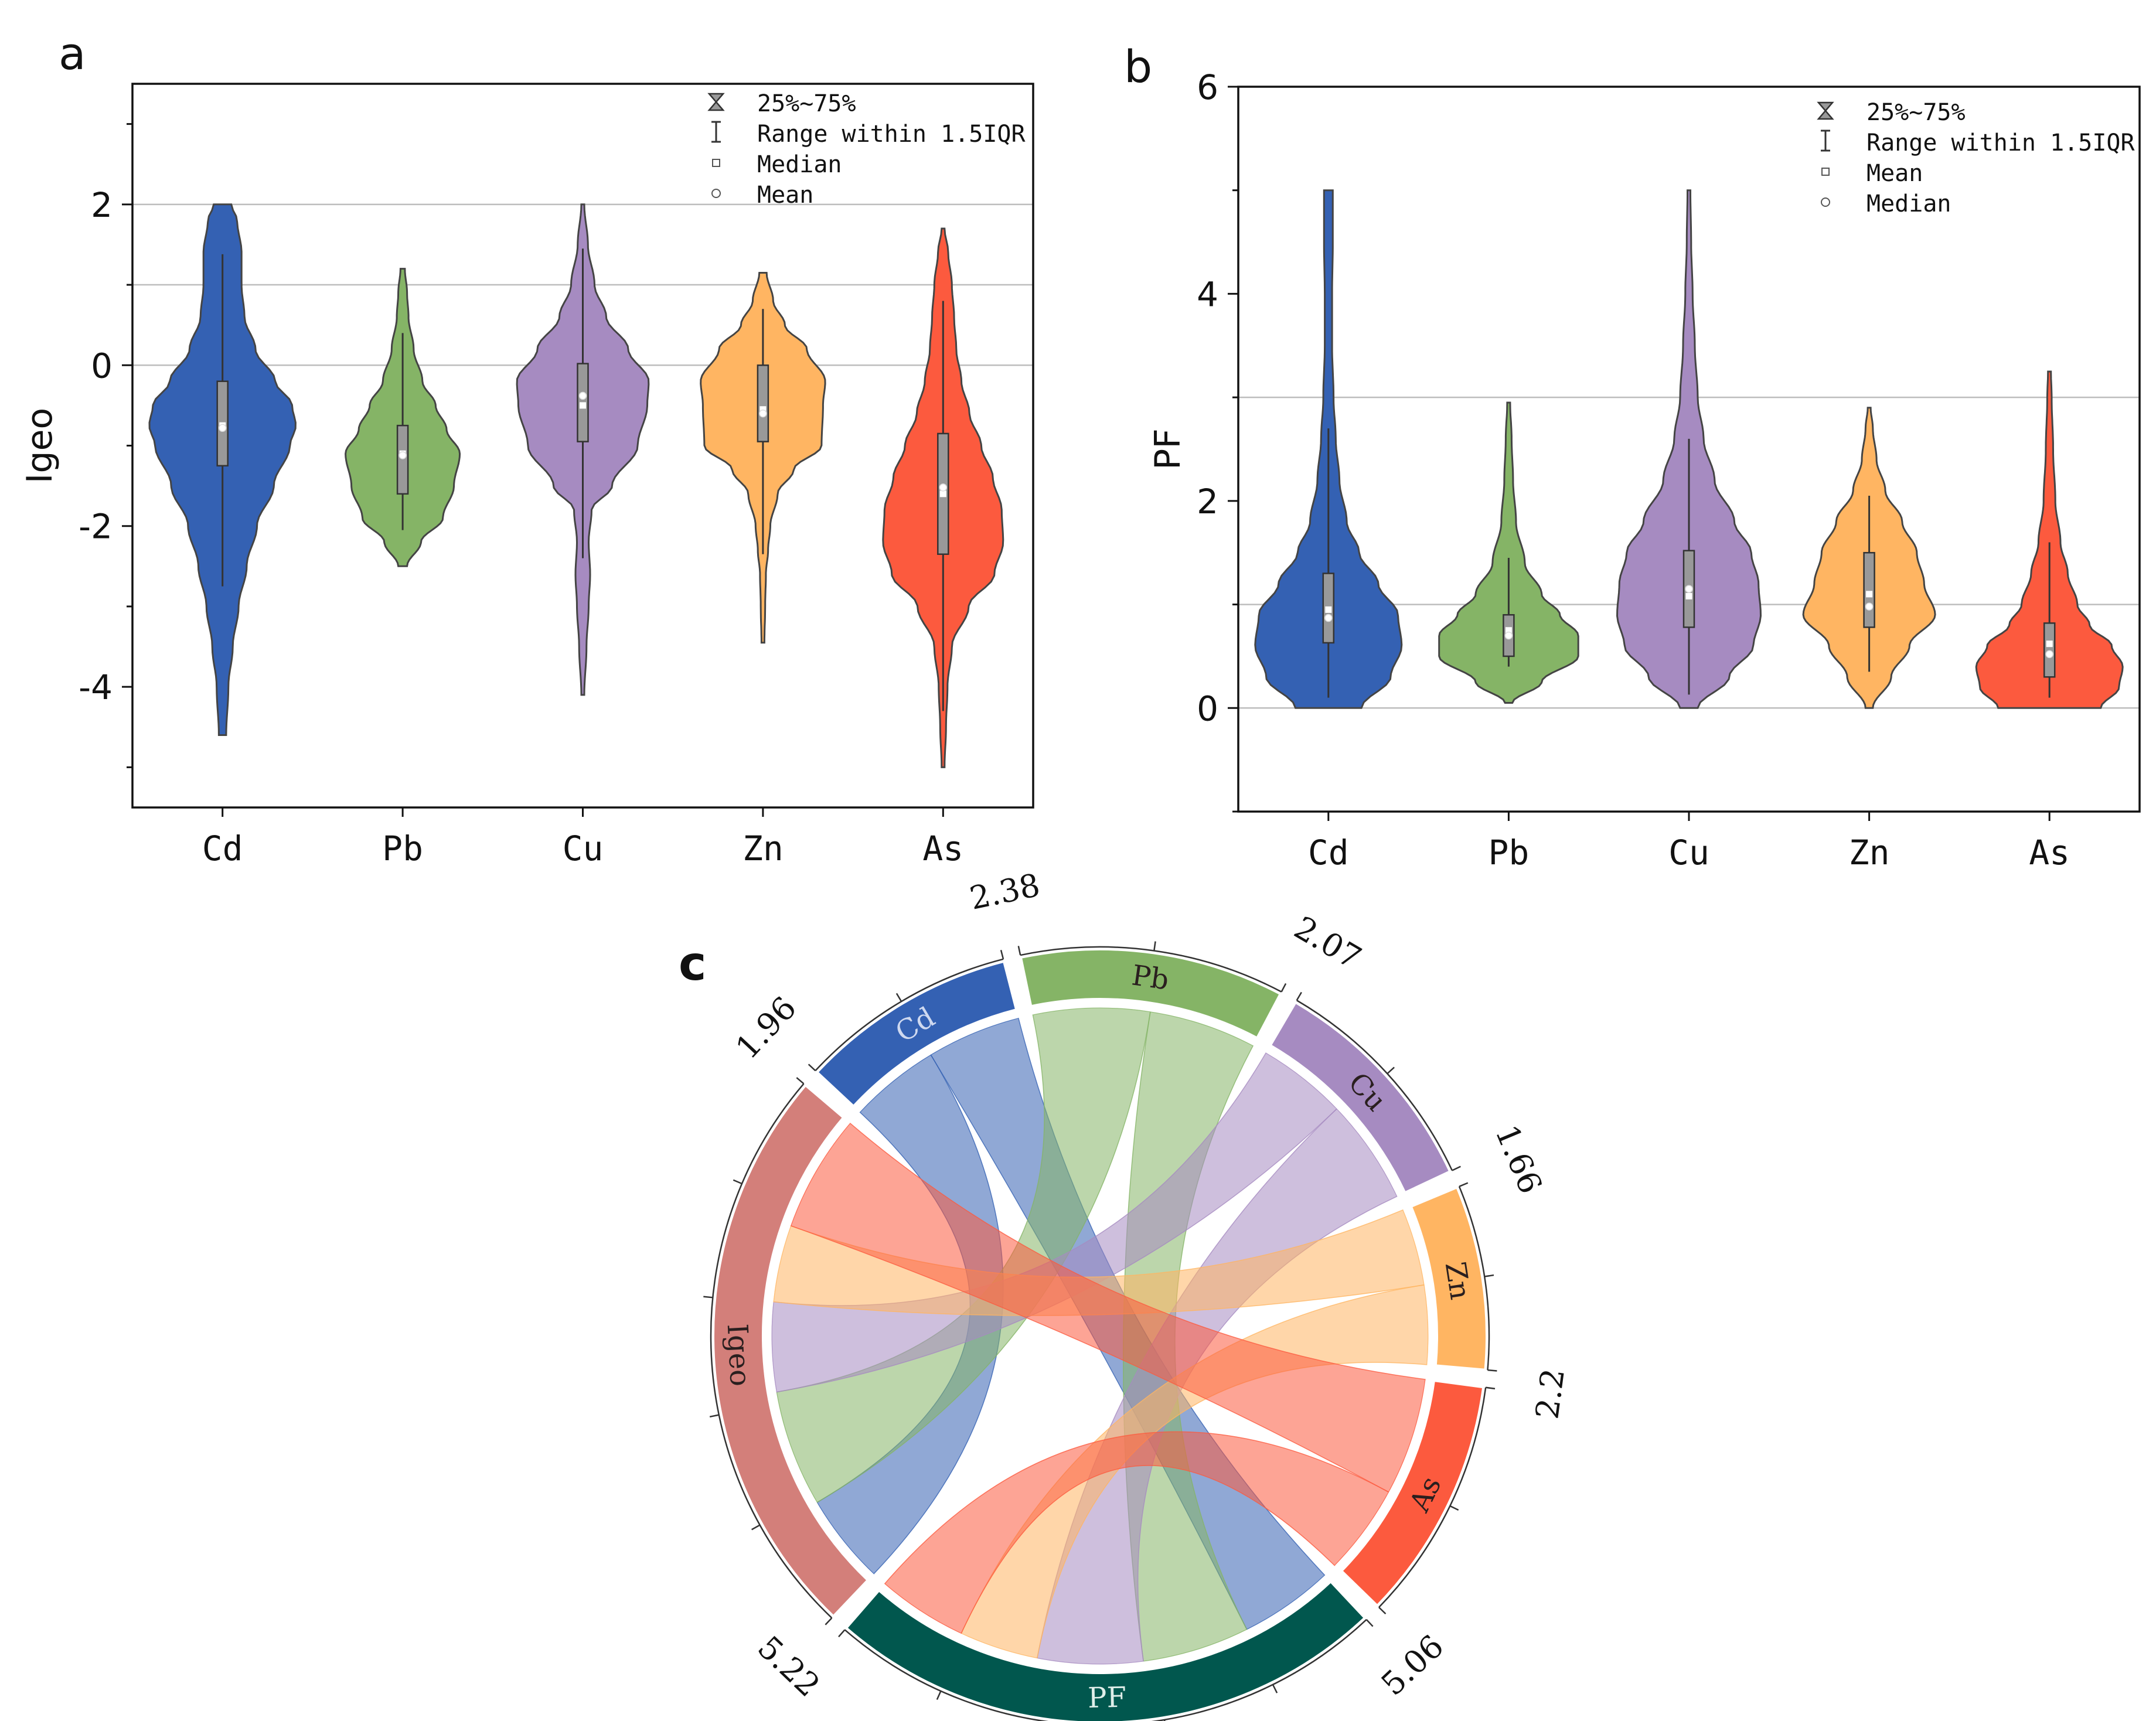  I want to click on sector-pf, so click(1105, 1651).